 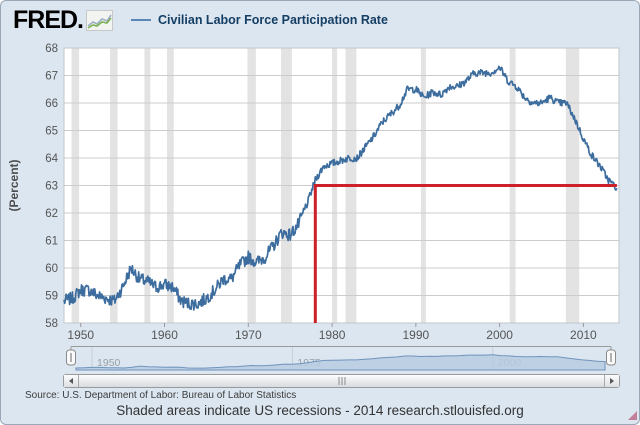 What do you see at coordinates (51, 269) in the screenshot?
I see `y-tick-label: 60` at bounding box center [51, 269].